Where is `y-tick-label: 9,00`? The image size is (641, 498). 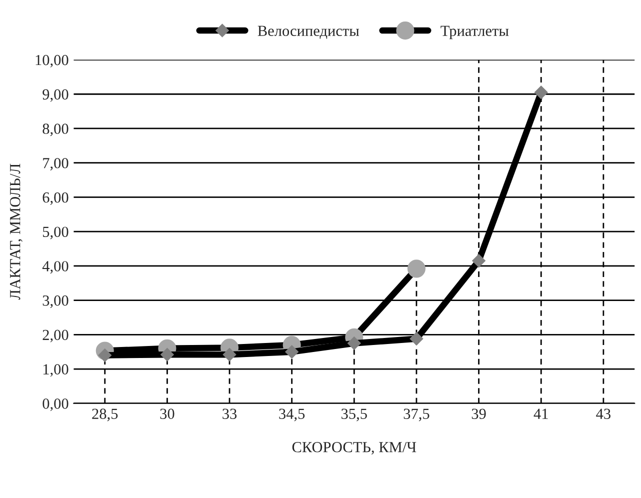
y-tick-label: 9,00 is located at coordinates (55, 95).